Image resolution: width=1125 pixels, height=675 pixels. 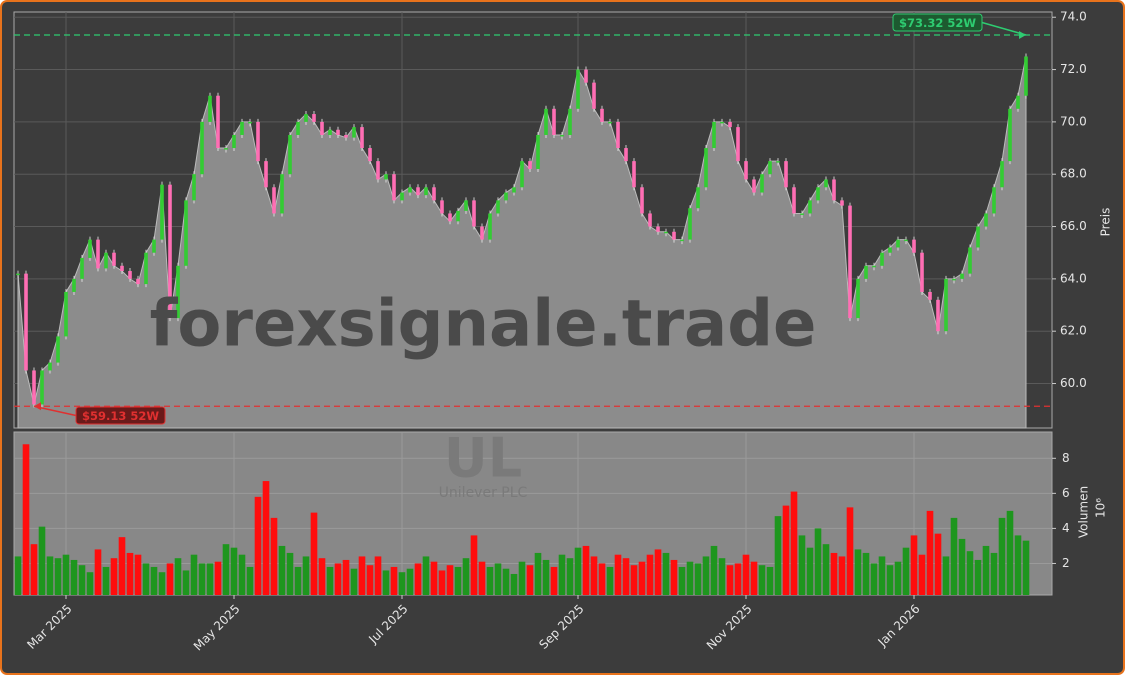 What do you see at coordinates (120, 416) in the screenshot?
I see `annotation-label: $59.13 52W` at bounding box center [120, 416].